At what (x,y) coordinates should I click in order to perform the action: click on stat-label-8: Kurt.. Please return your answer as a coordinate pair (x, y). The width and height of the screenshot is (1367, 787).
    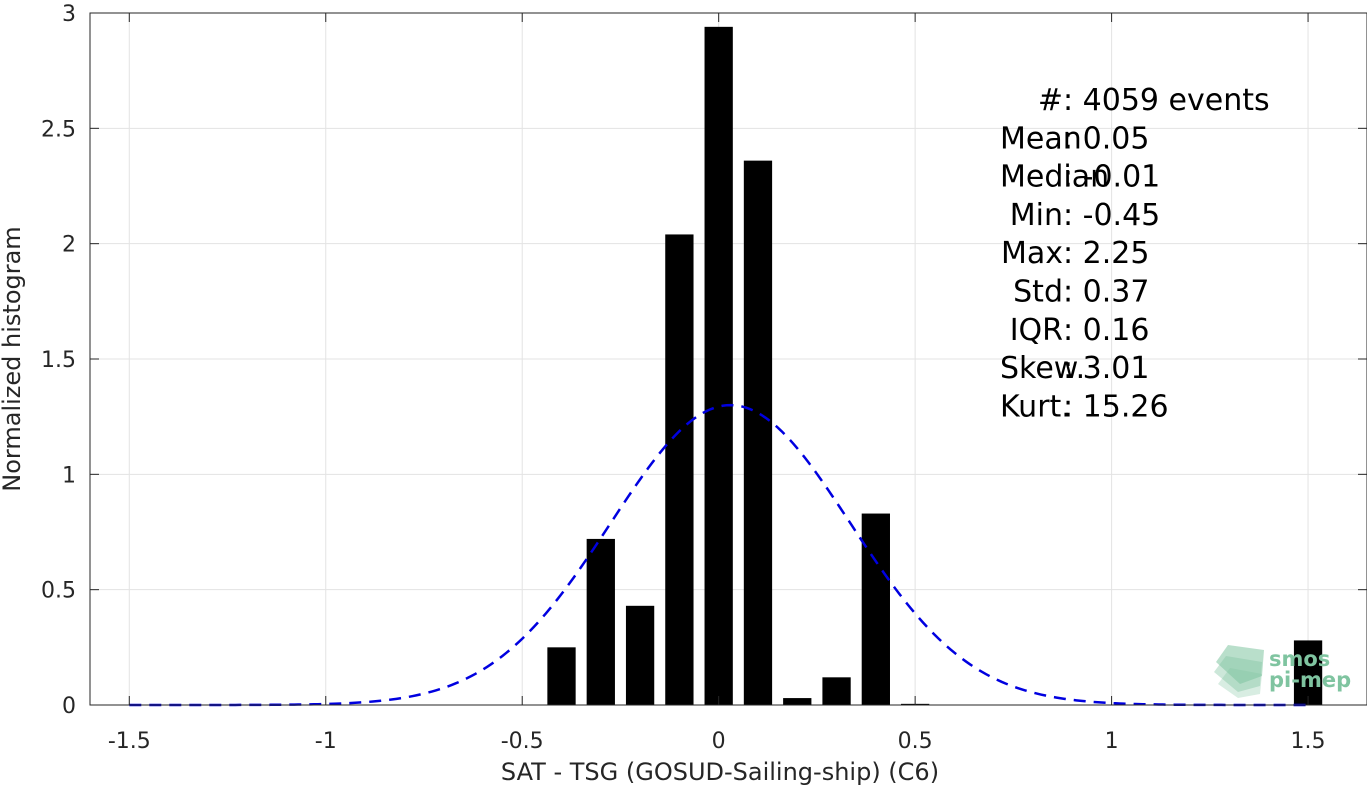
    Looking at the image, I should click on (1035, 406).